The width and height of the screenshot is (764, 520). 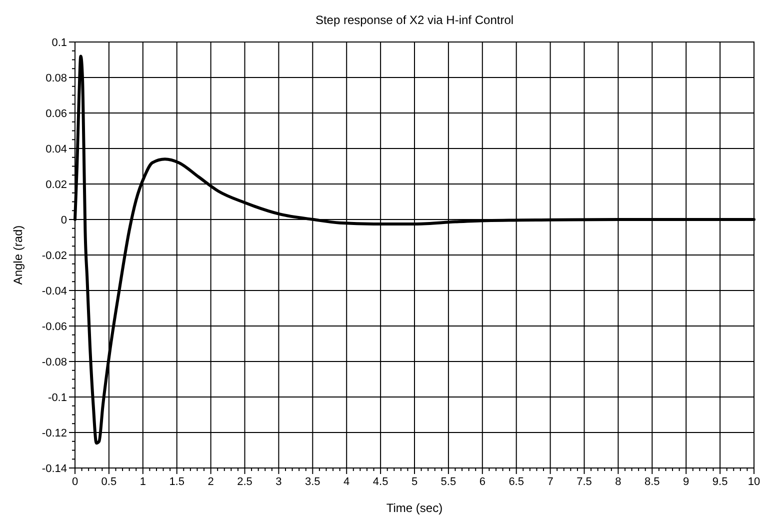 What do you see at coordinates (56, 149) in the screenshot?
I see `y-tick-label: 0.04` at bounding box center [56, 149].